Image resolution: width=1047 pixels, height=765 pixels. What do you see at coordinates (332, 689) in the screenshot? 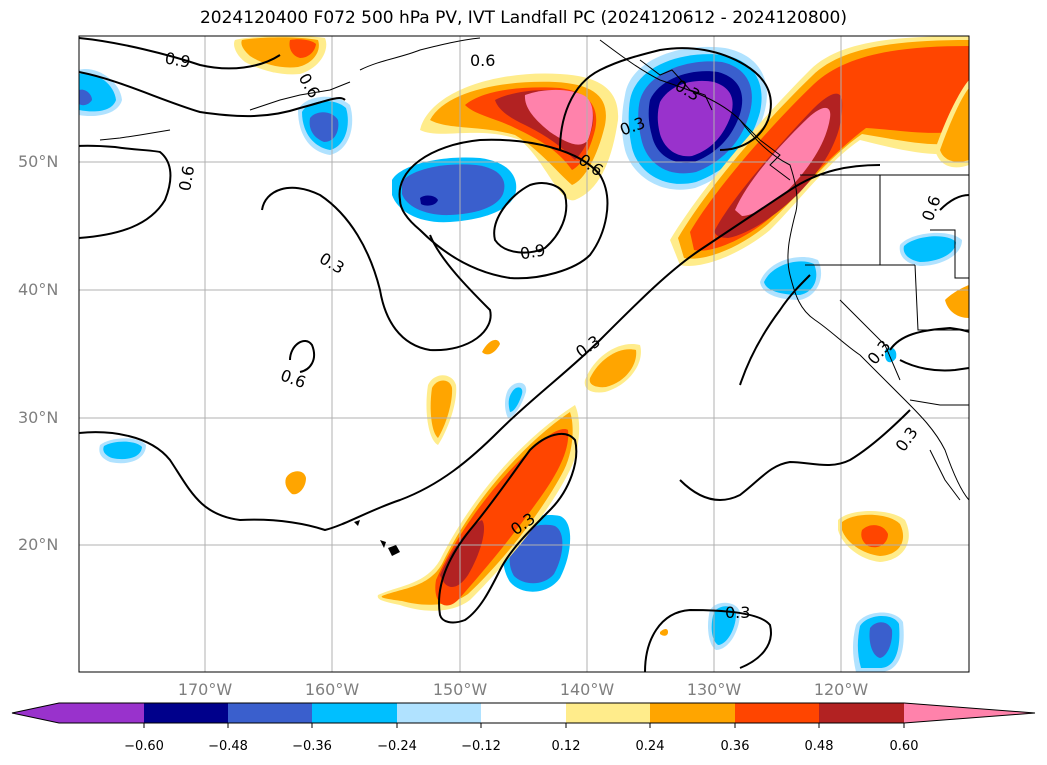
I see `lon-label-160w: 160°W` at bounding box center [332, 689].